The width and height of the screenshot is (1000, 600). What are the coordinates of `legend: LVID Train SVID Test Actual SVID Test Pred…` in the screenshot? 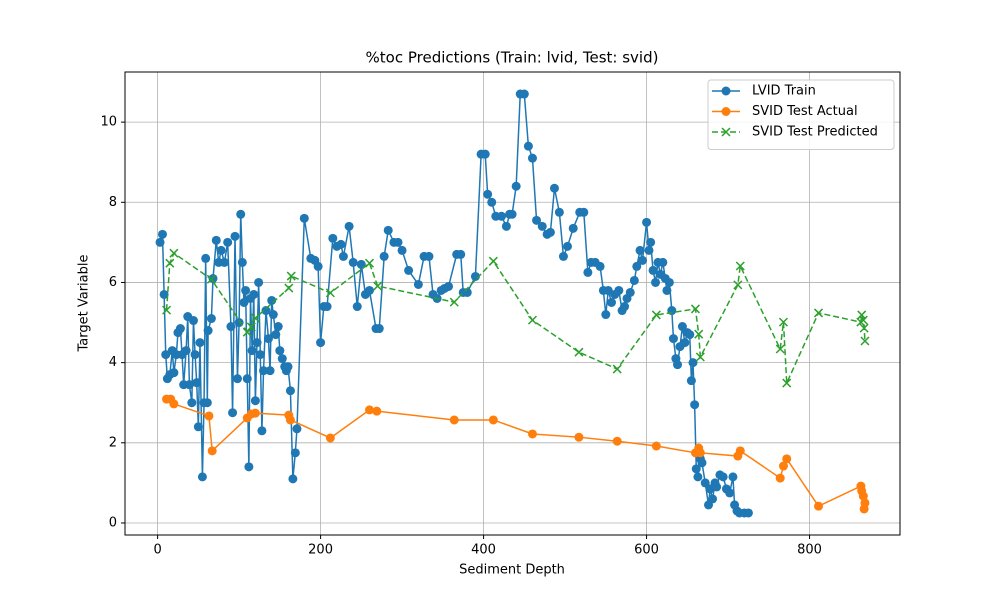 It's located at (801, 114).